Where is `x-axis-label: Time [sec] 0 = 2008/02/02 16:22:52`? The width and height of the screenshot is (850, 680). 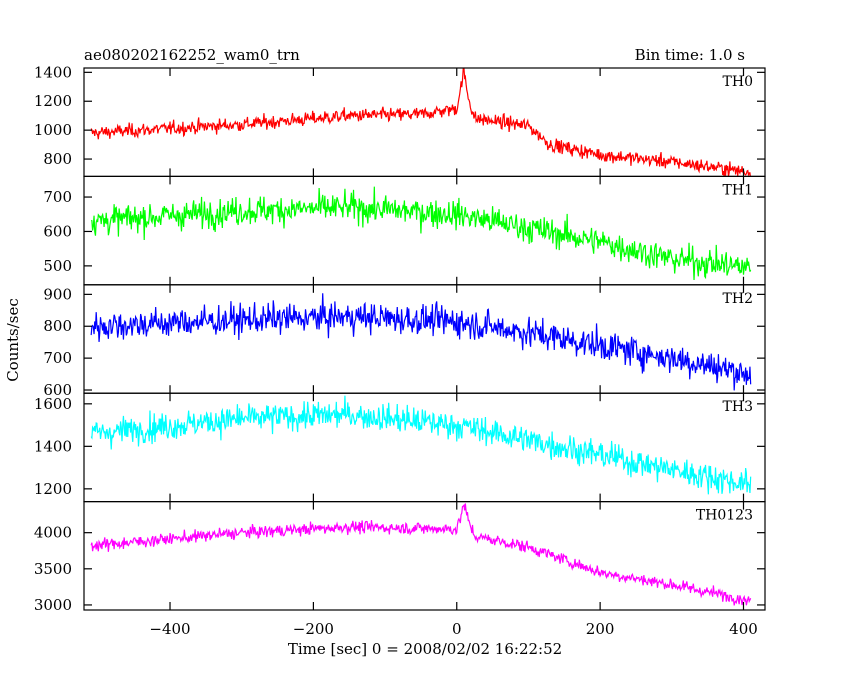 x-axis-label: Time [sec] 0 = 2008/02/02 16:22:52 is located at coordinates (425, 649).